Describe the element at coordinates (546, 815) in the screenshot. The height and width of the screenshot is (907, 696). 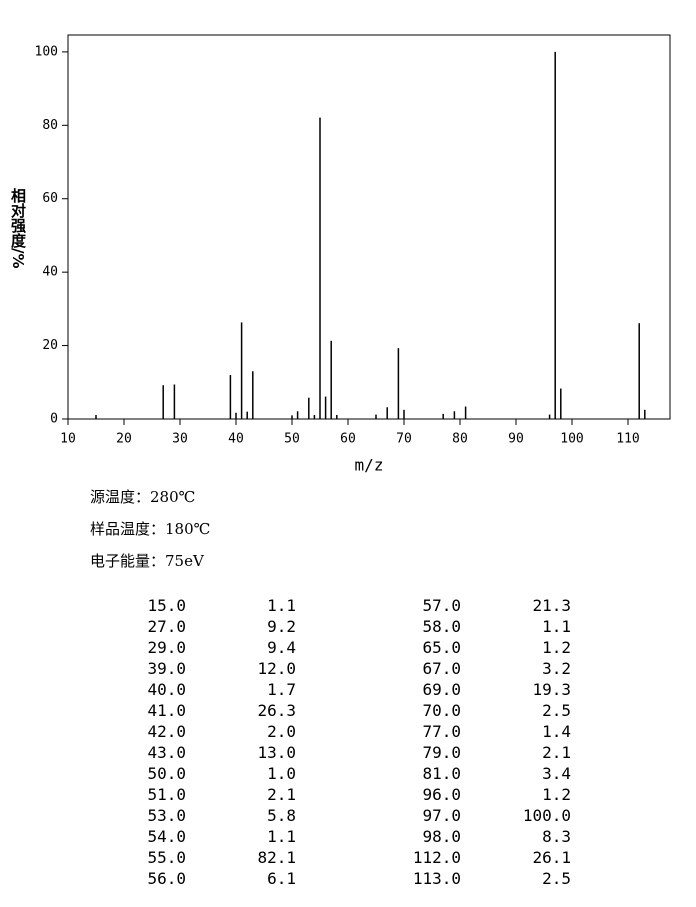
I see `table-cell: 100.0` at that location.